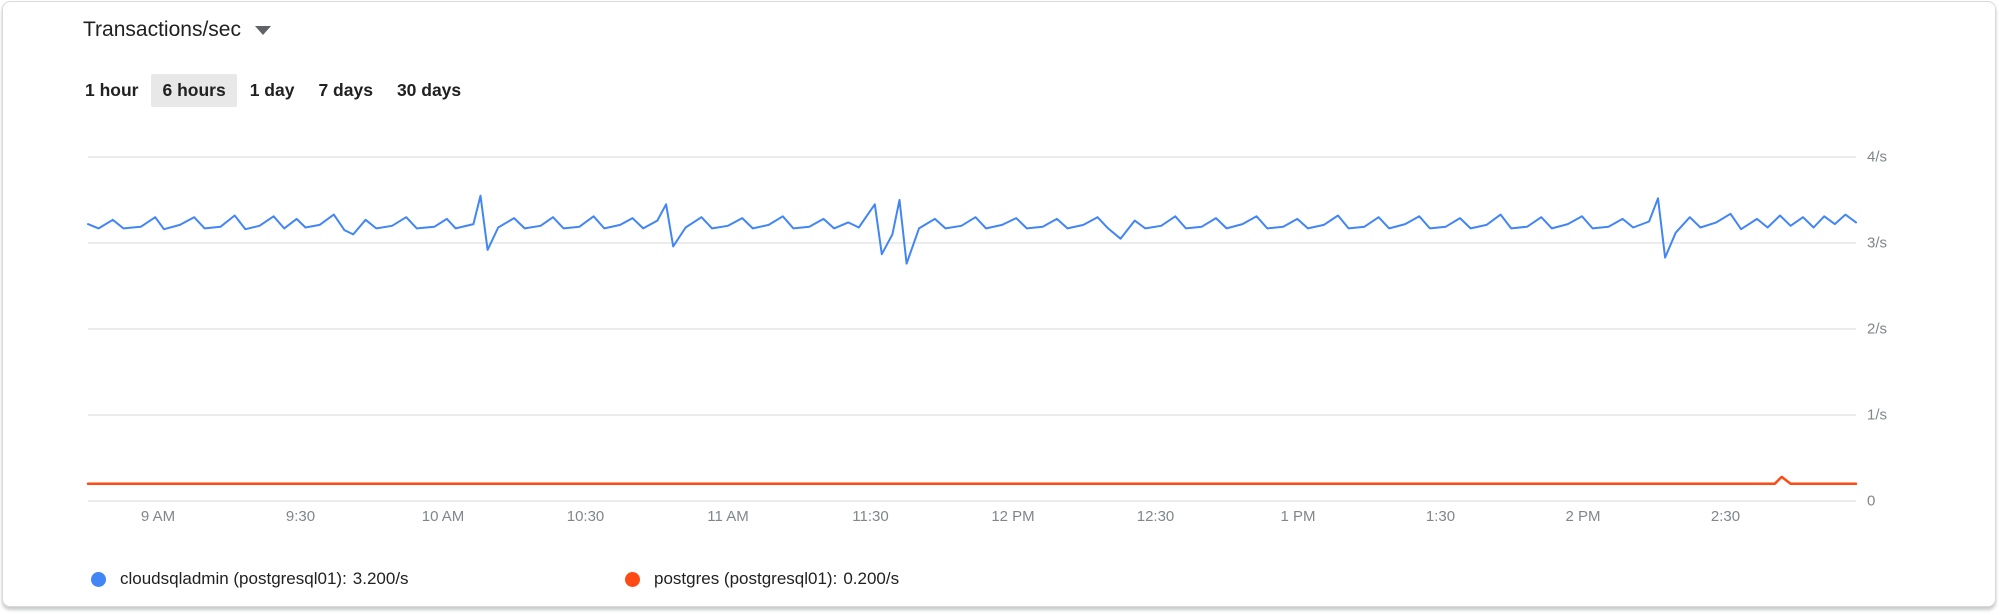  Describe the element at coordinates (1877, 243) in the screenshot. I see `y-axis-tick-label: 3/s` at that location.